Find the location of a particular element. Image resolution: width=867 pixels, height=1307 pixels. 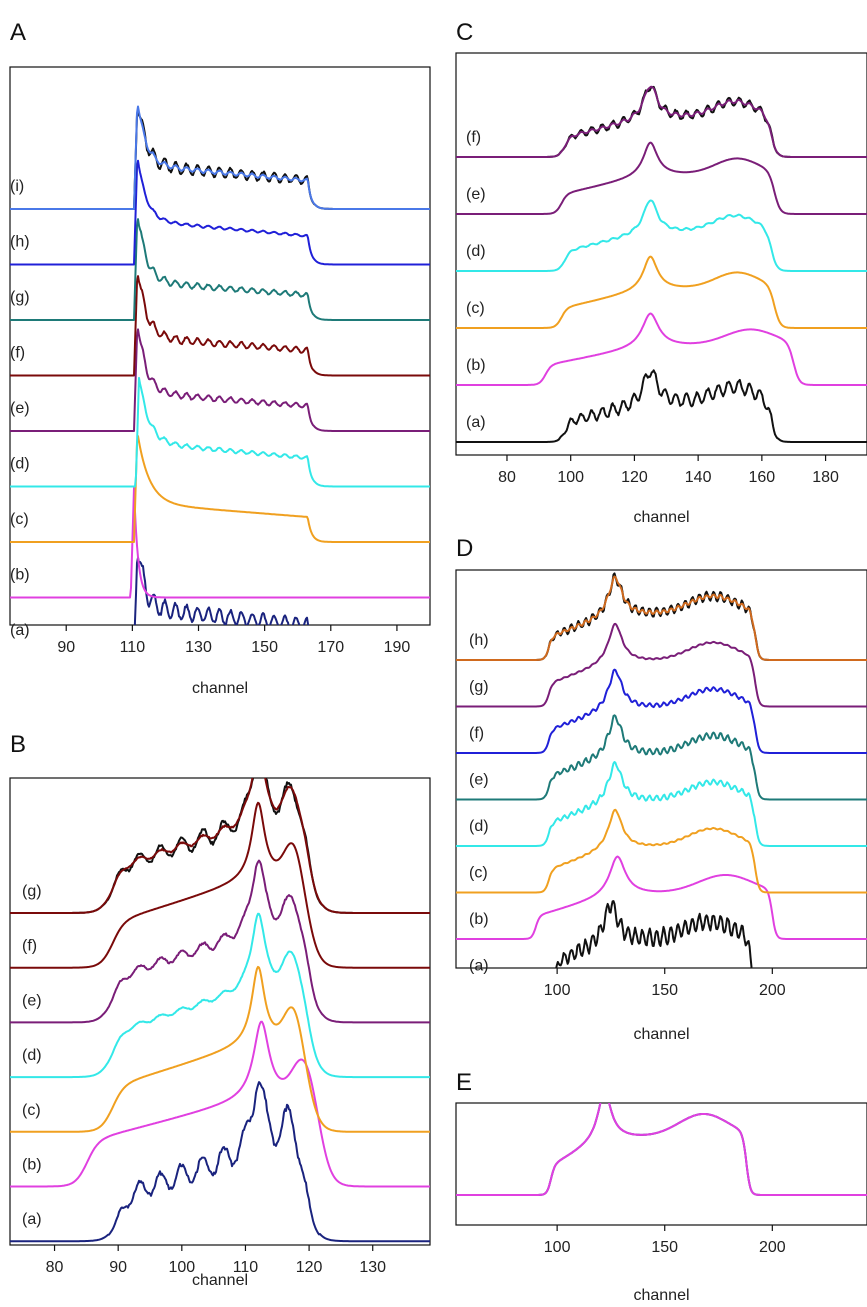

trace-i is located at coordinates (220, 157).